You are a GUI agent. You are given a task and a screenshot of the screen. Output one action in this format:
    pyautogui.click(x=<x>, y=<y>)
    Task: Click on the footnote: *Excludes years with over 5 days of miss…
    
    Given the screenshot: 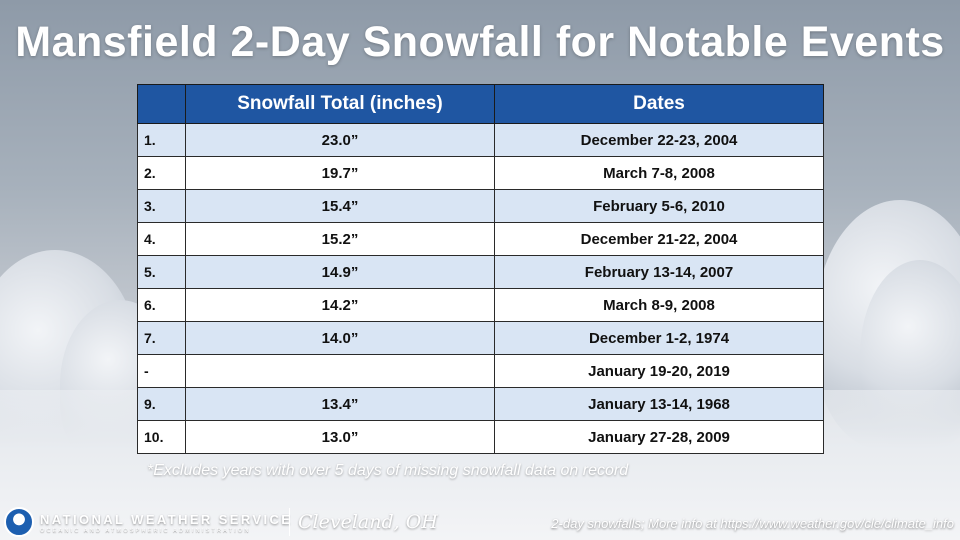 What is the action you would take?
    pyautogui.click(x=388, y=470)
    